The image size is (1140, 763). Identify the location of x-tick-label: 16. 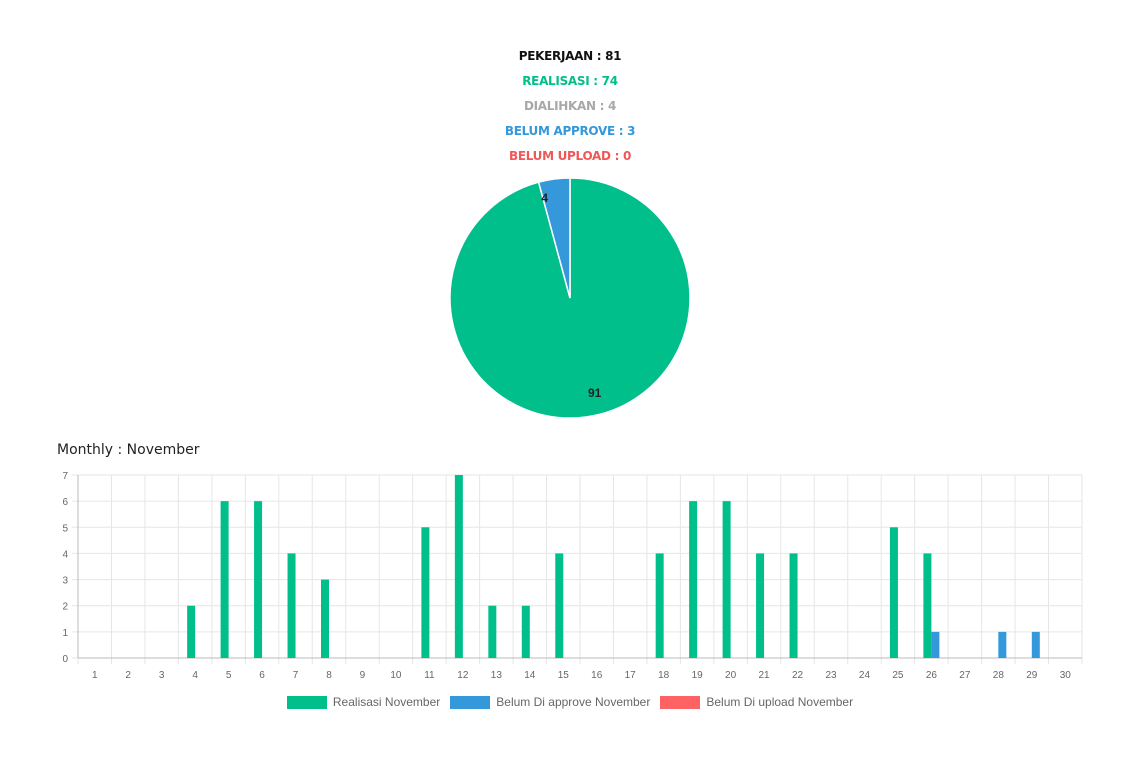
(597, 675).